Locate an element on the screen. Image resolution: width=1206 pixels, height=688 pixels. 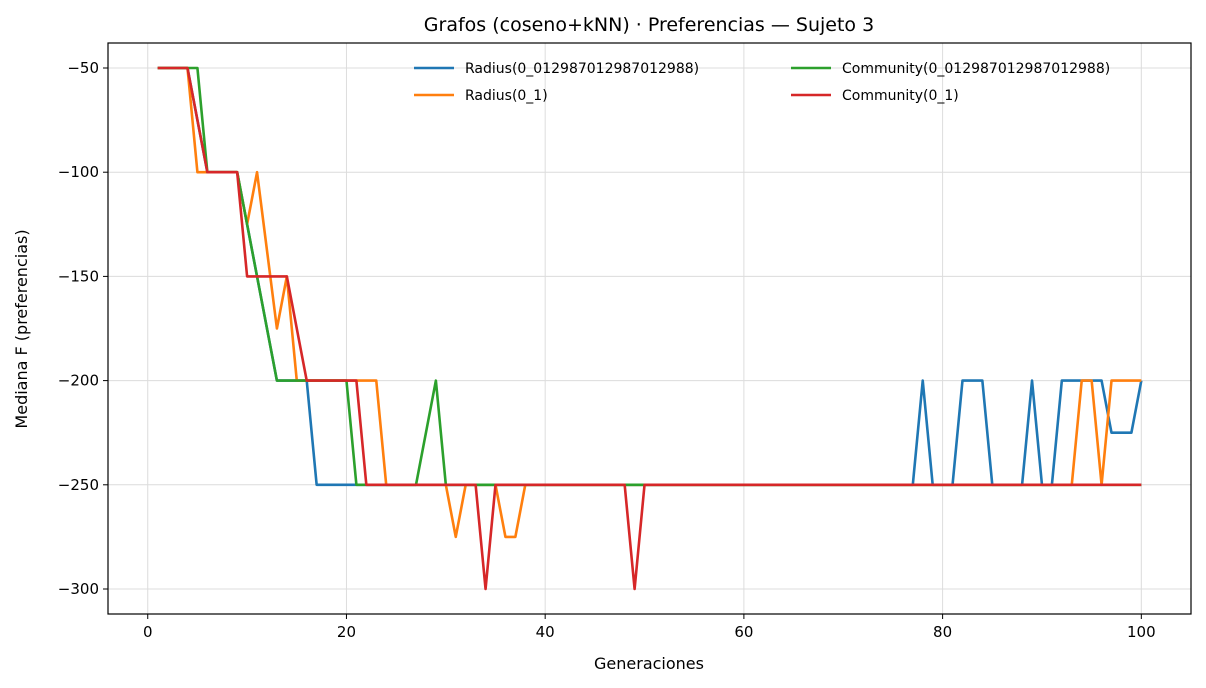
y-tick-label: −200 is located at coordinates (78, 381).